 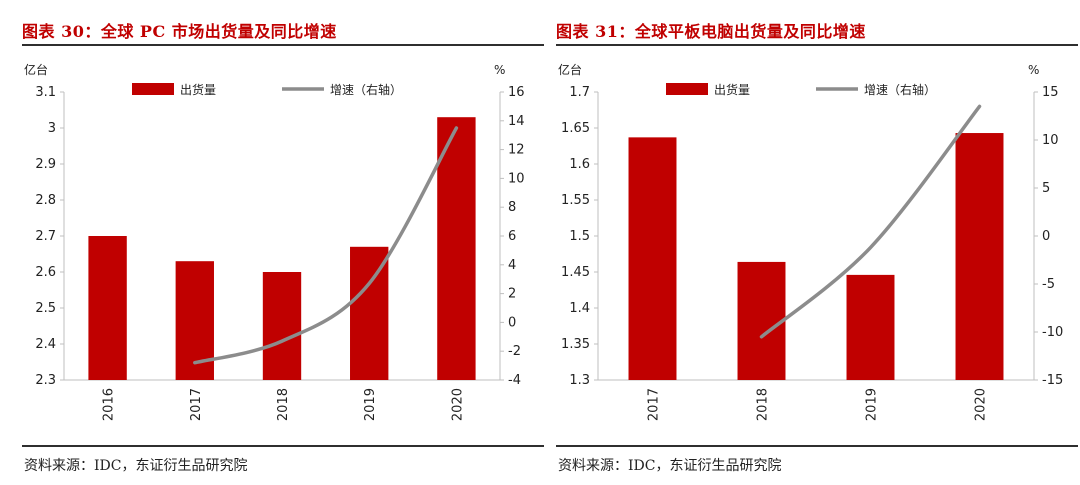 What do you see at coordinates (579, 92) in the screenshot?
I see `y-left-tick-label: 1.7` at bounding box center [579, 92].